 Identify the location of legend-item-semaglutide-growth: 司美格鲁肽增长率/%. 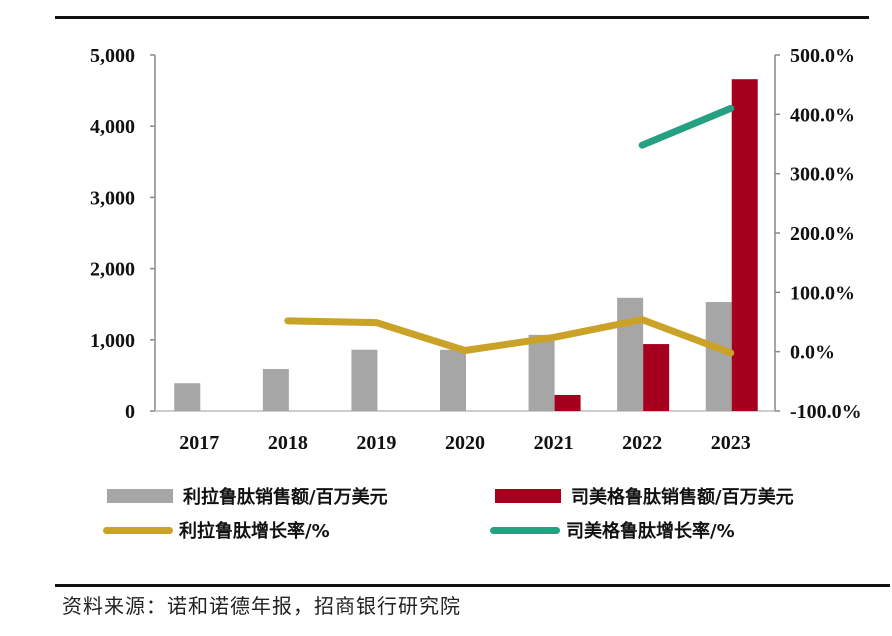
(612, 530).